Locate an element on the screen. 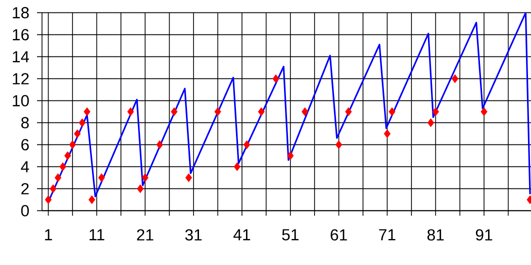 The width and height of the screenshot is (531, 265). y-tick-label: 16 is located at coordinates (20, 34).